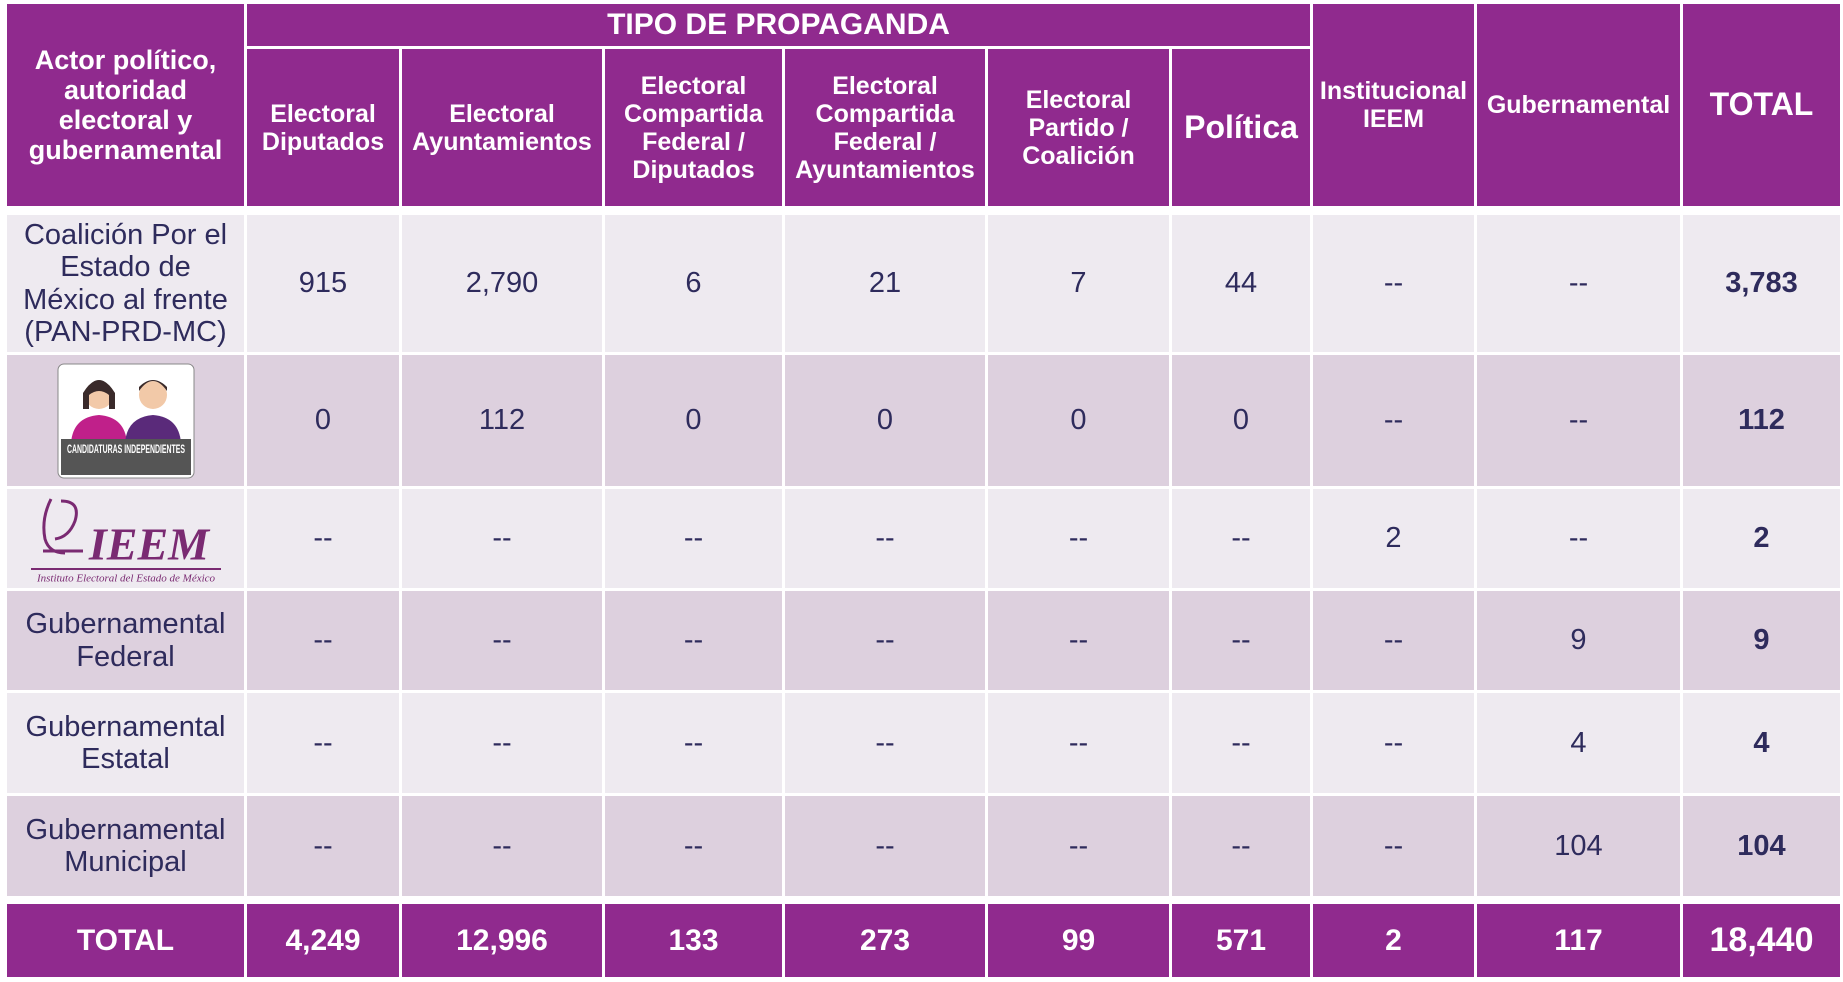  I want to click on actor-logo: CANDIDATURAS INDEPENDIENTES, so click(125, 420).